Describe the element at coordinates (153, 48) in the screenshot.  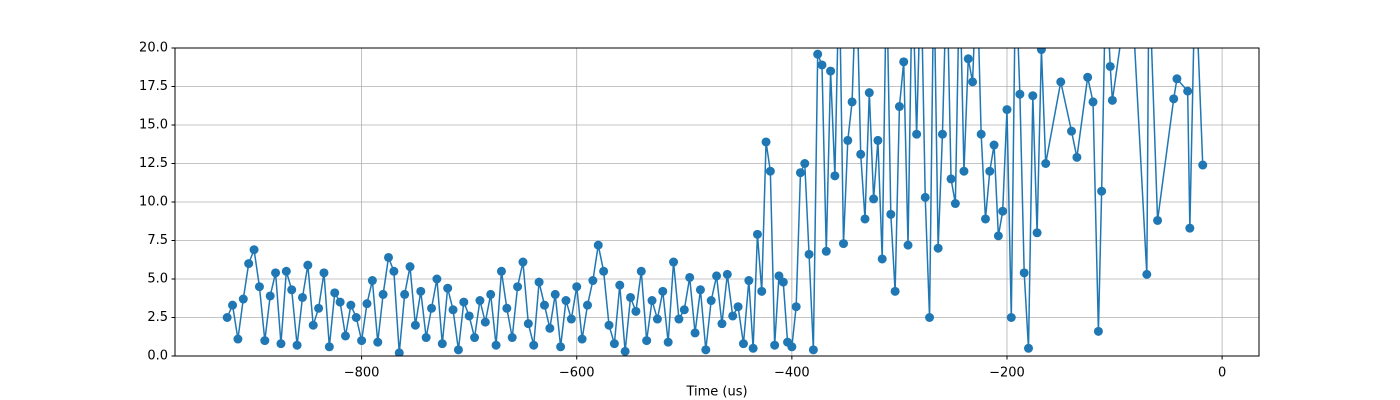
I see `y-tick-label: 20.0` at that location.